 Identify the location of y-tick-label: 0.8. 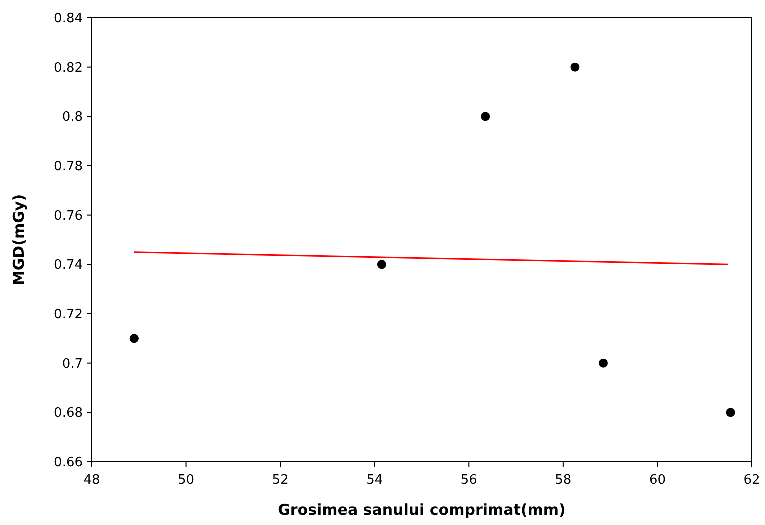
(72, 118).